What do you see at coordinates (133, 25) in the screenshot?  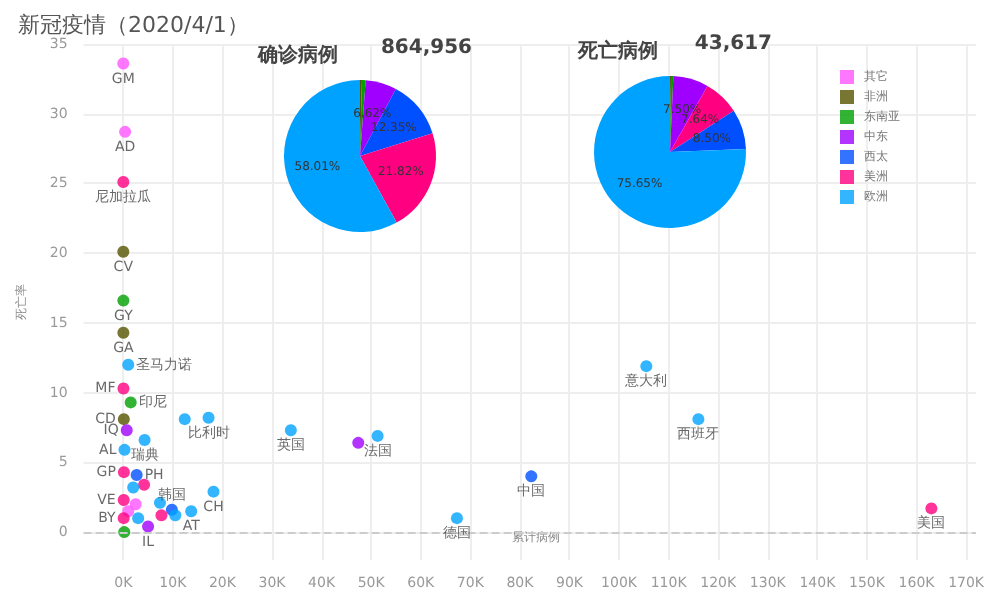 I see `chart-title: 新冠疫情（2020/4/1）` at bounding box center [133, 25].